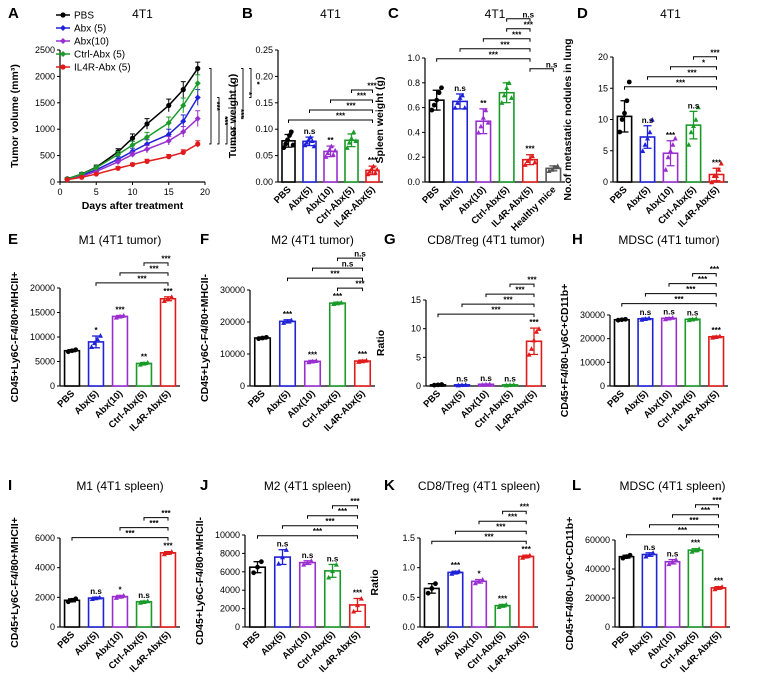 The image size is (760, 699). Describe the element at coordinates (15, 582) in the screenshot. I see `y-axis-label: CD45+Ly6C-F4/80+MHCII+` at that location.